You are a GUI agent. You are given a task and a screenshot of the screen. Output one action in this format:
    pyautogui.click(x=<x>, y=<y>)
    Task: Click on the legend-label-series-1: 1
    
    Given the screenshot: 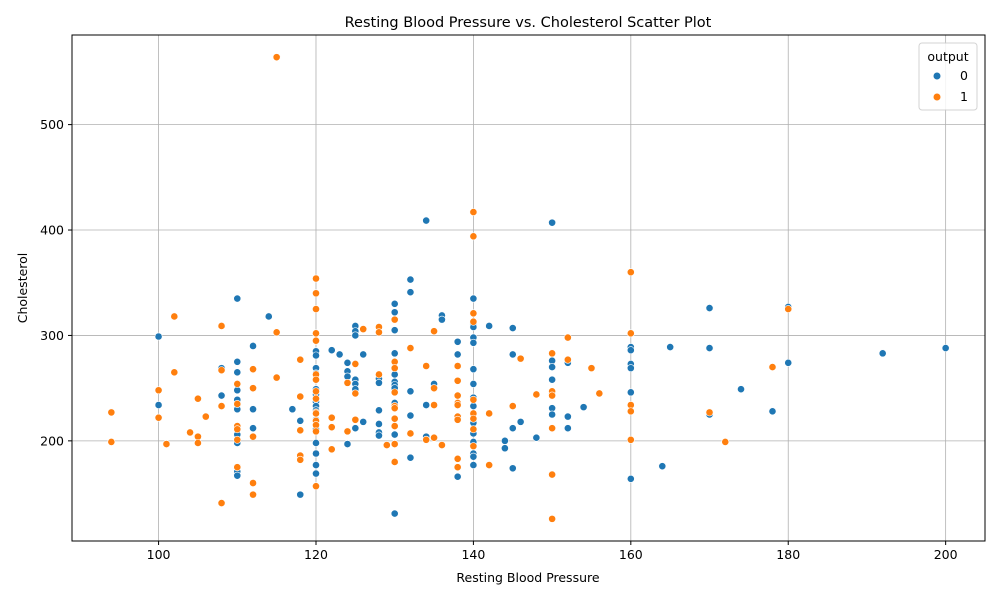 What is the action you would take?
    pyautogui.click(x=964, y=96)
    